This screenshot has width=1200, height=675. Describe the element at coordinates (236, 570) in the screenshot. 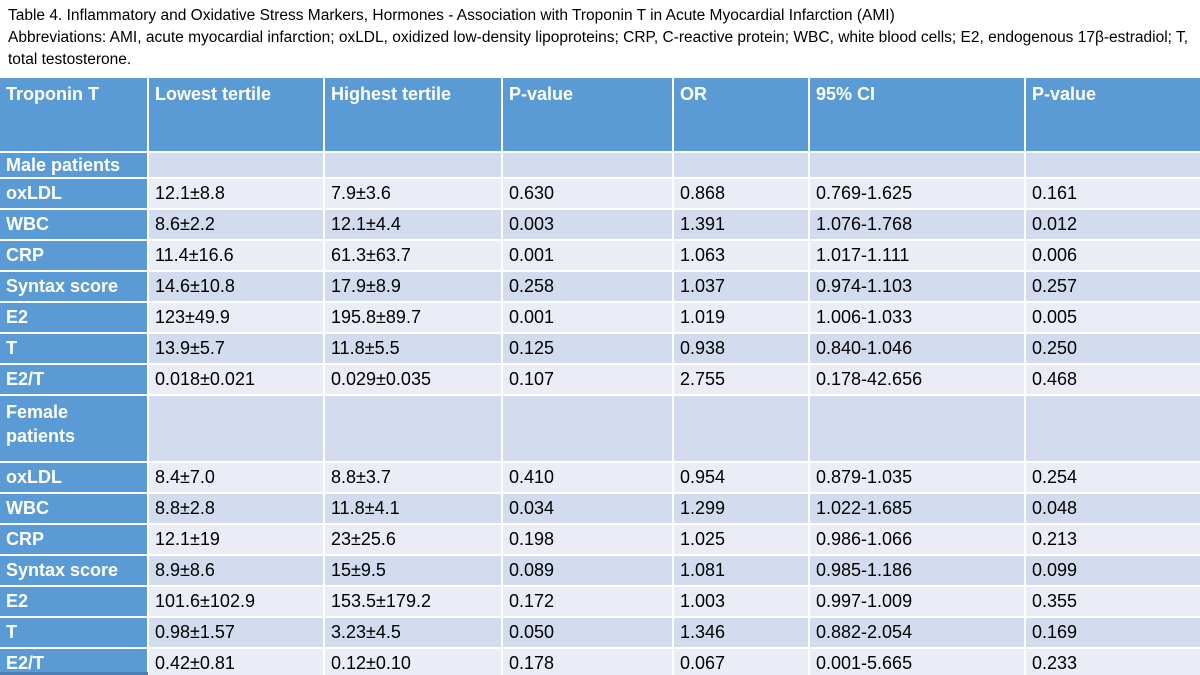

I see `cell-value: 8.9±8.6` at that location.